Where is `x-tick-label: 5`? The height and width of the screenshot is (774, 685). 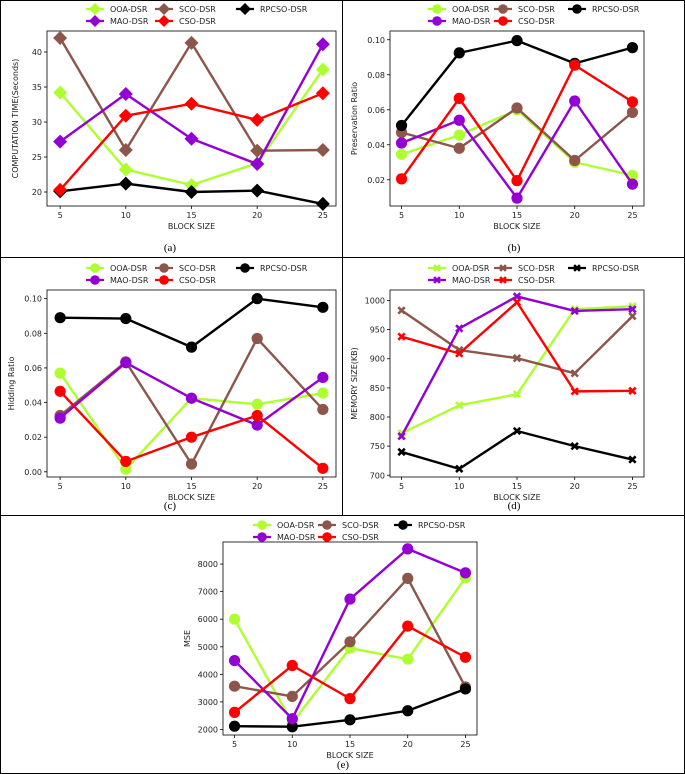 x-tick-label: 5 is located at coordinates (60, 215).